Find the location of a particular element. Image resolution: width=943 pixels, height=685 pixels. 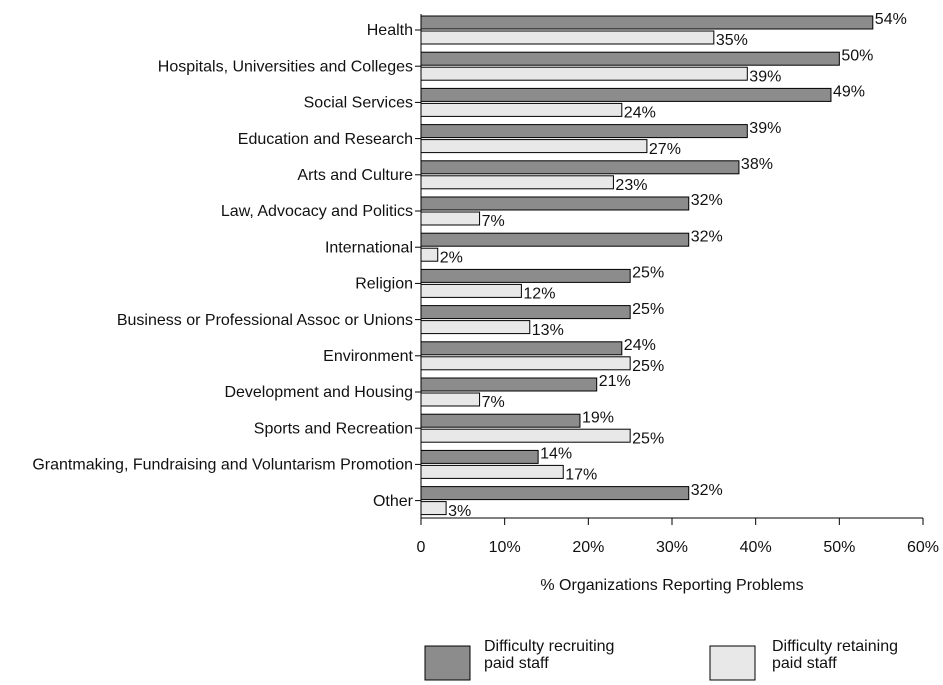

y-tick-label: Environment is located at coordinates (368, 356).